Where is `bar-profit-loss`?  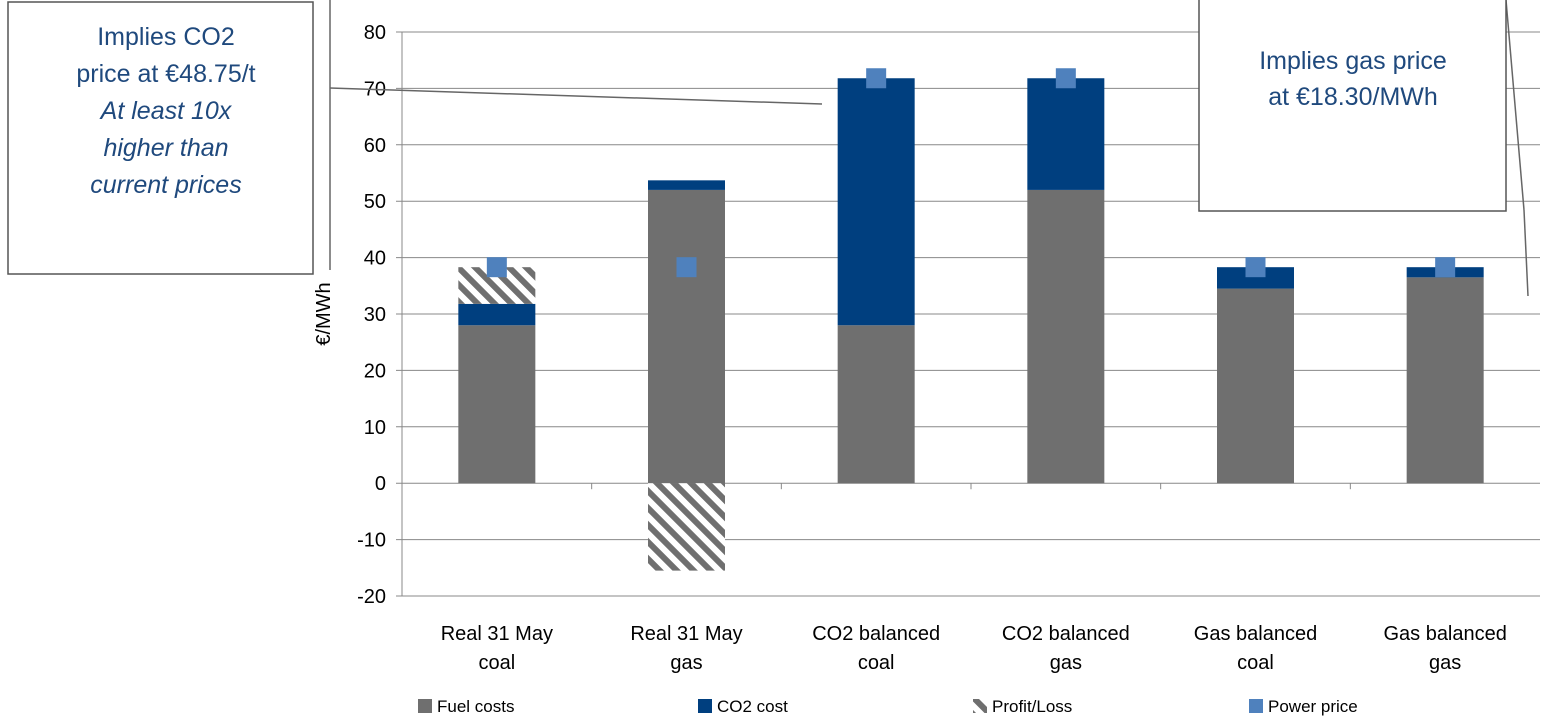
bar-profit-loss is located at coordinates (686, 527).